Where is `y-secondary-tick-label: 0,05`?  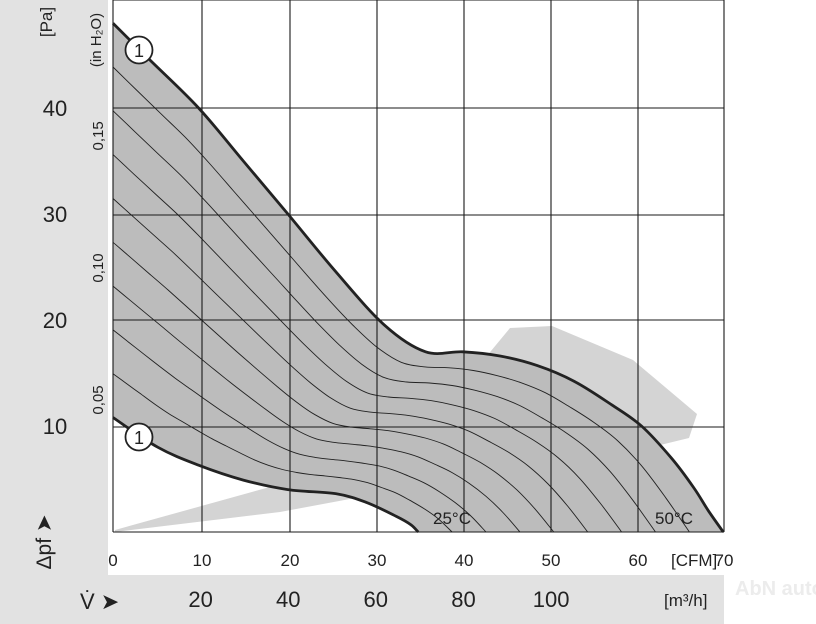
y-secondary-tick-label: 0,05 is located at coordinates (98, 399).